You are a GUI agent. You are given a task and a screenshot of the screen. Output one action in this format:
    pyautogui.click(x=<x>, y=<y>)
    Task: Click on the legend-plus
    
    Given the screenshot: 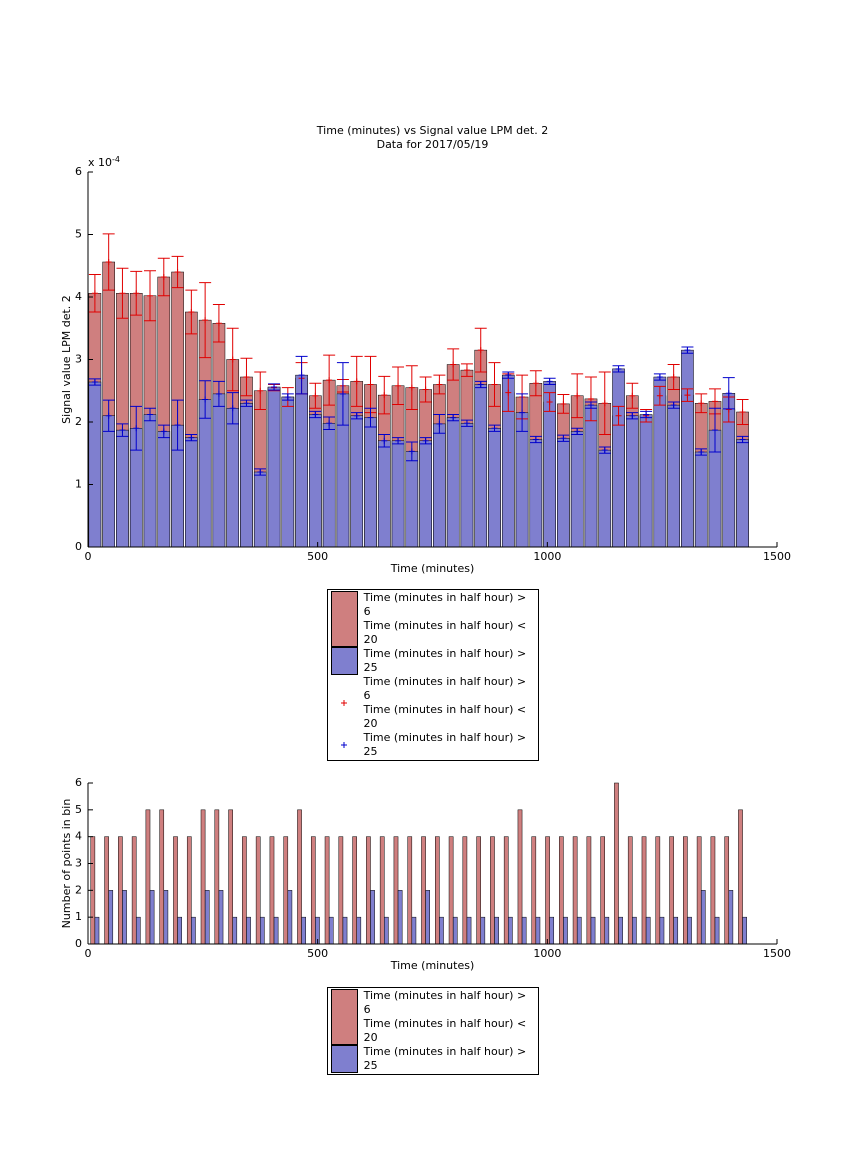 What is the action you would take?
    pyautogui.click(x=344, y=745)
    